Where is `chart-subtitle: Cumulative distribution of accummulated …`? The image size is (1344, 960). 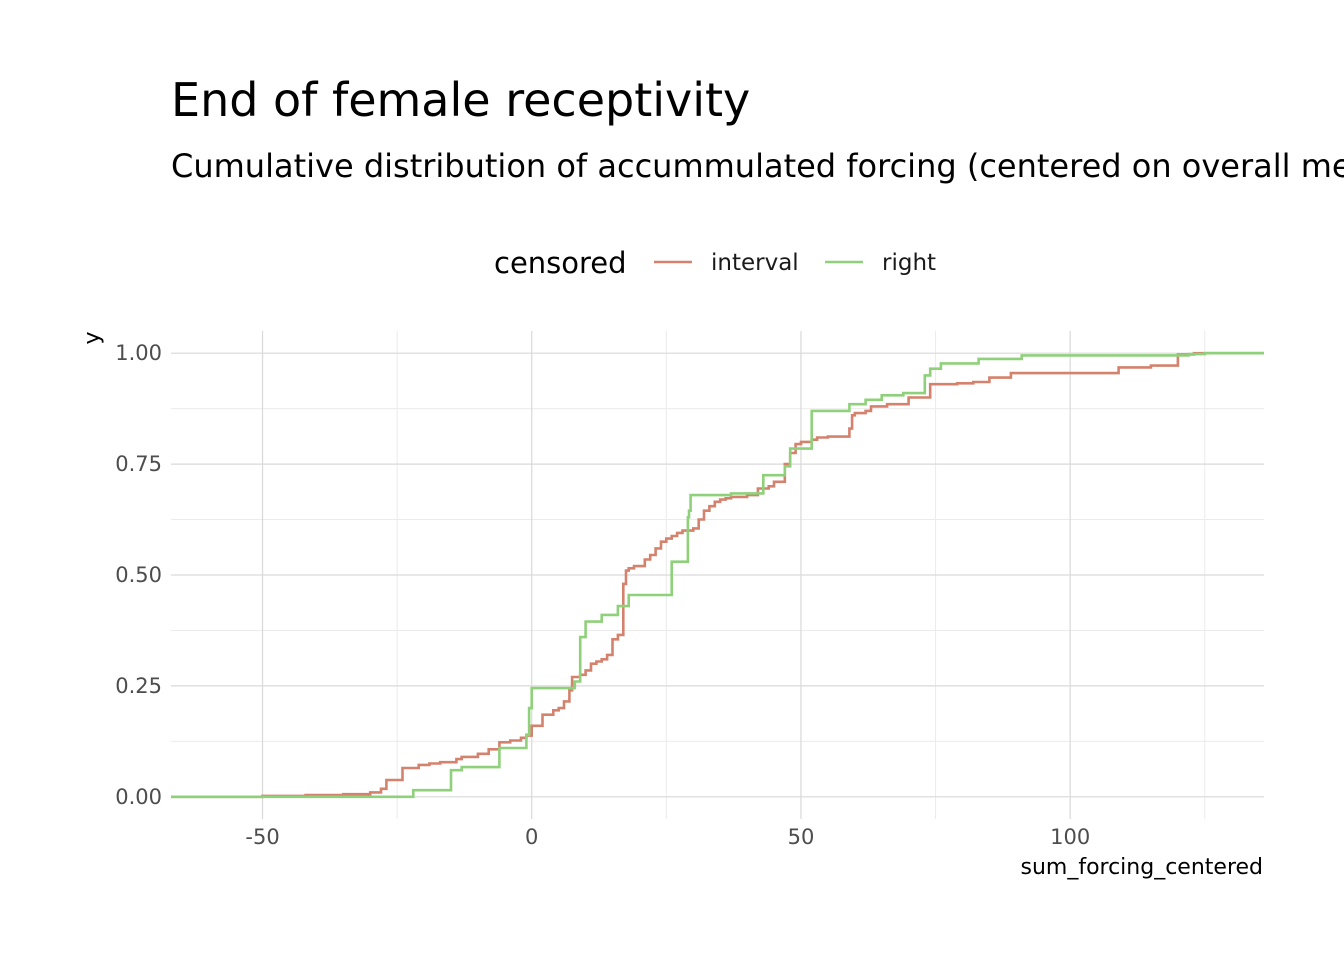
chart-subtitle: Cumulative distribution of accummulated … is located at coordinates (757, 166).